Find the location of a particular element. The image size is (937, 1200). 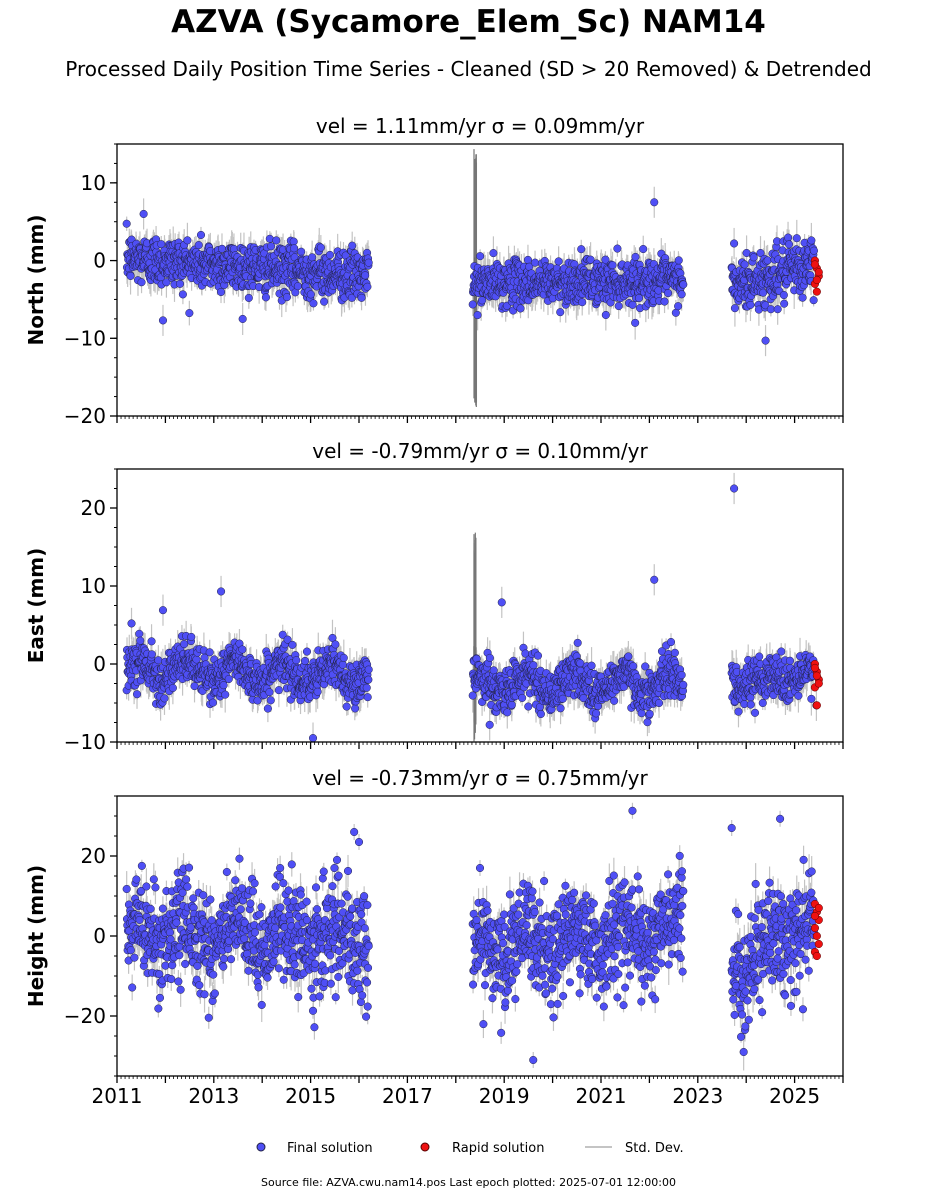

y-axis-label: North (mm) is located at coordinates (36, 279).